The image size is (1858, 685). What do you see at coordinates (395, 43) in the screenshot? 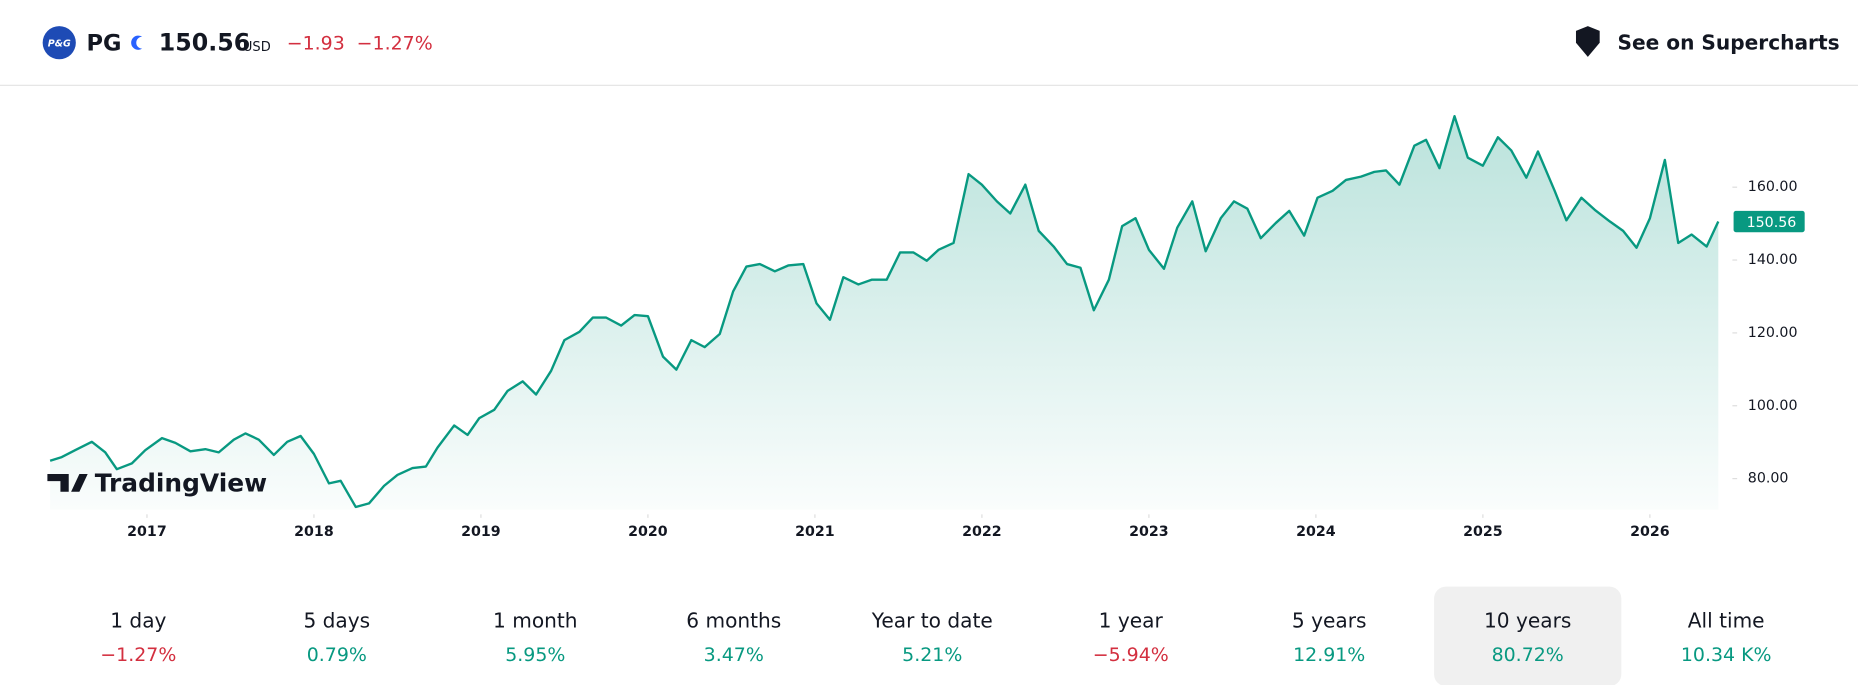
I see `change-percent: −1.27%` at bounding box center [395, 43].